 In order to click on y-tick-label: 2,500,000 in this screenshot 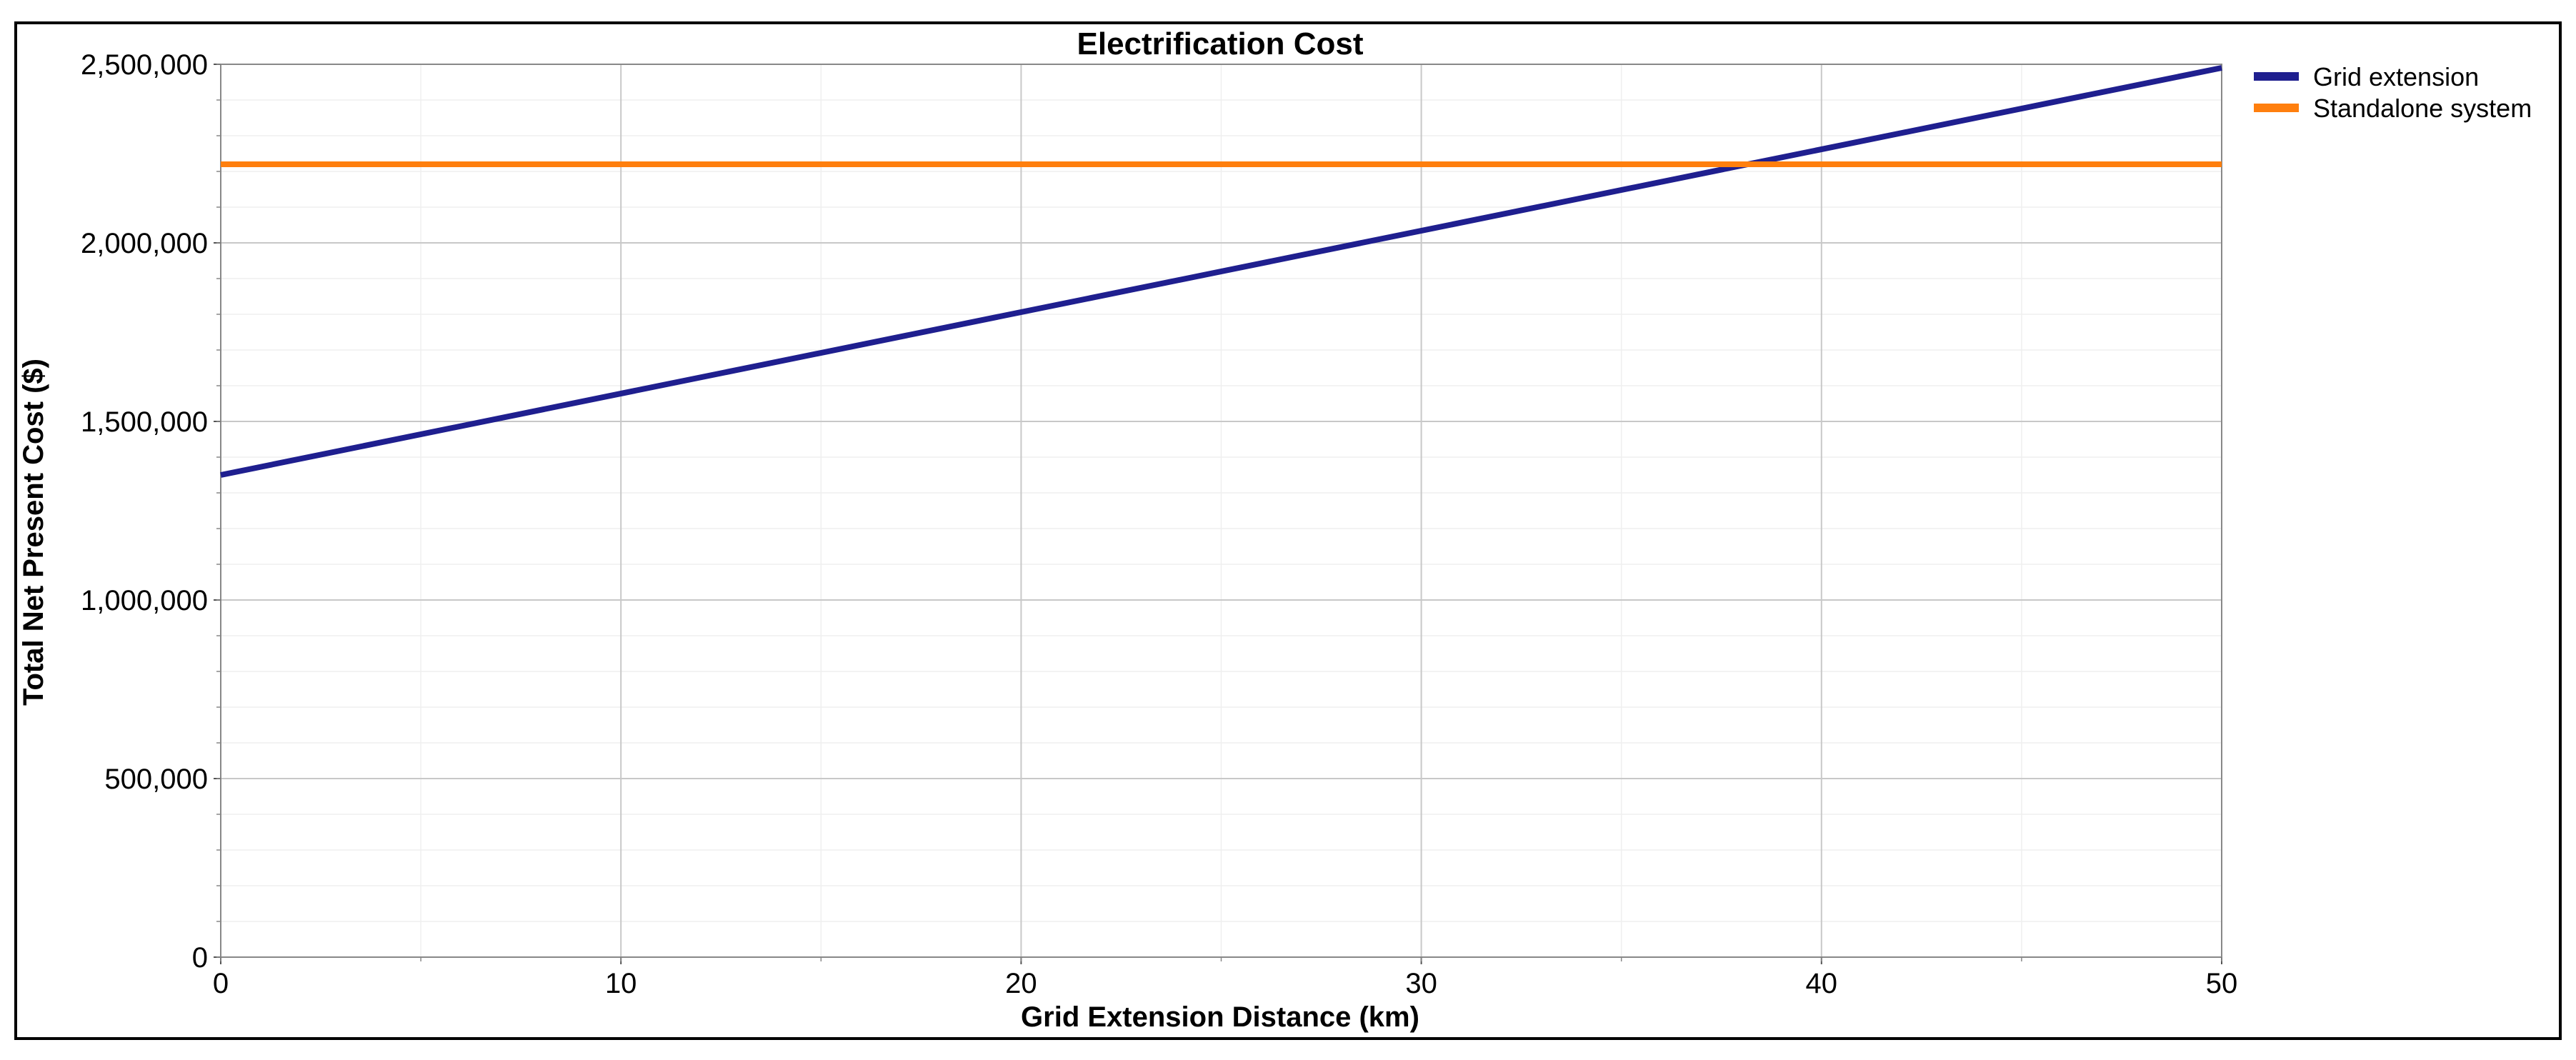, I will do `click(144, 65)`.